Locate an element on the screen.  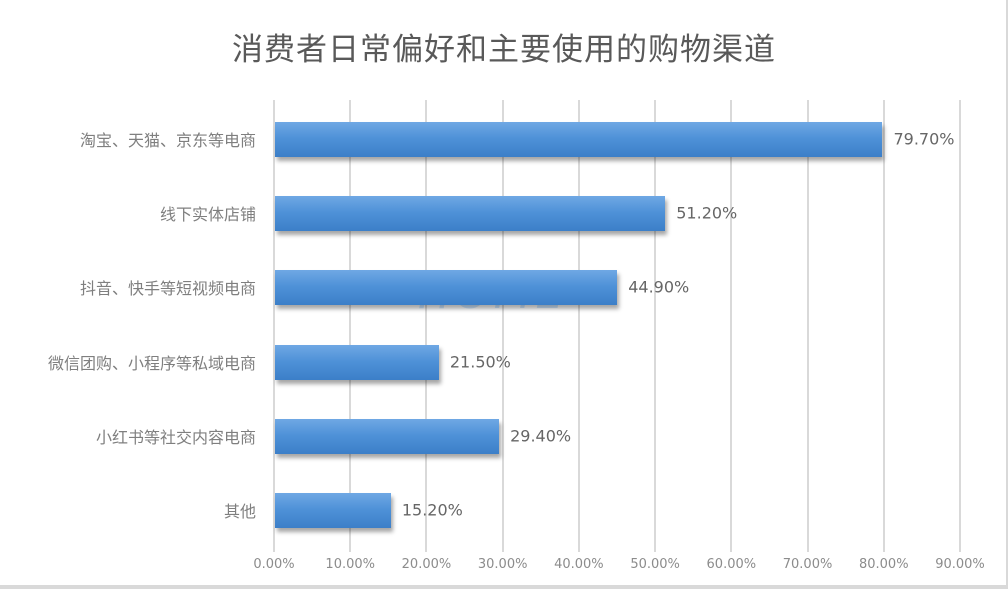
x-tick-label: 40.00% is located at coordinates (579, 564).